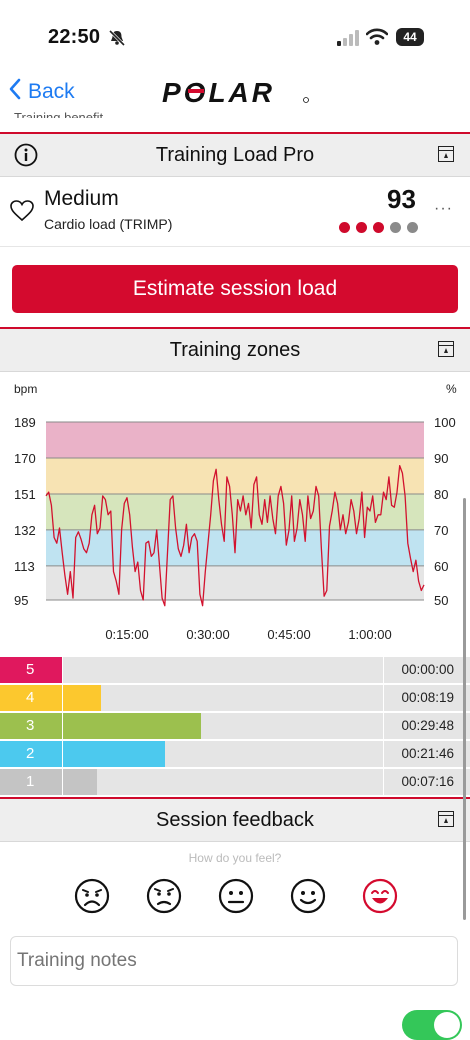 The width and height of the screenshot is (470, 1040). I want to click on load-level: Medium, so click(81, 198).